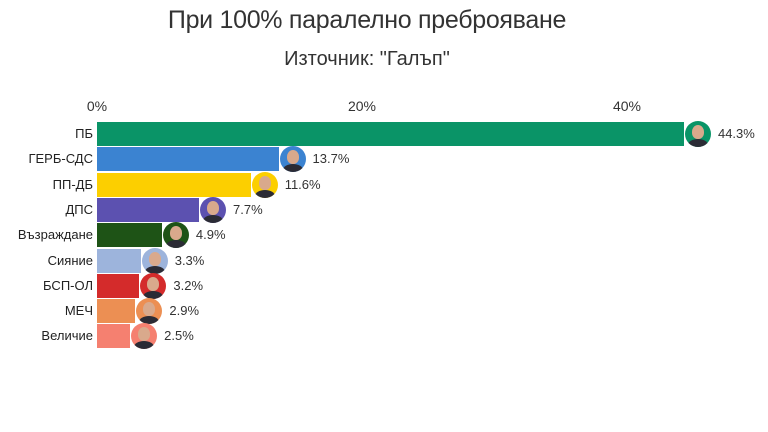  I want to click on bar-row: ДПС 7.7%, so click(384, 209).